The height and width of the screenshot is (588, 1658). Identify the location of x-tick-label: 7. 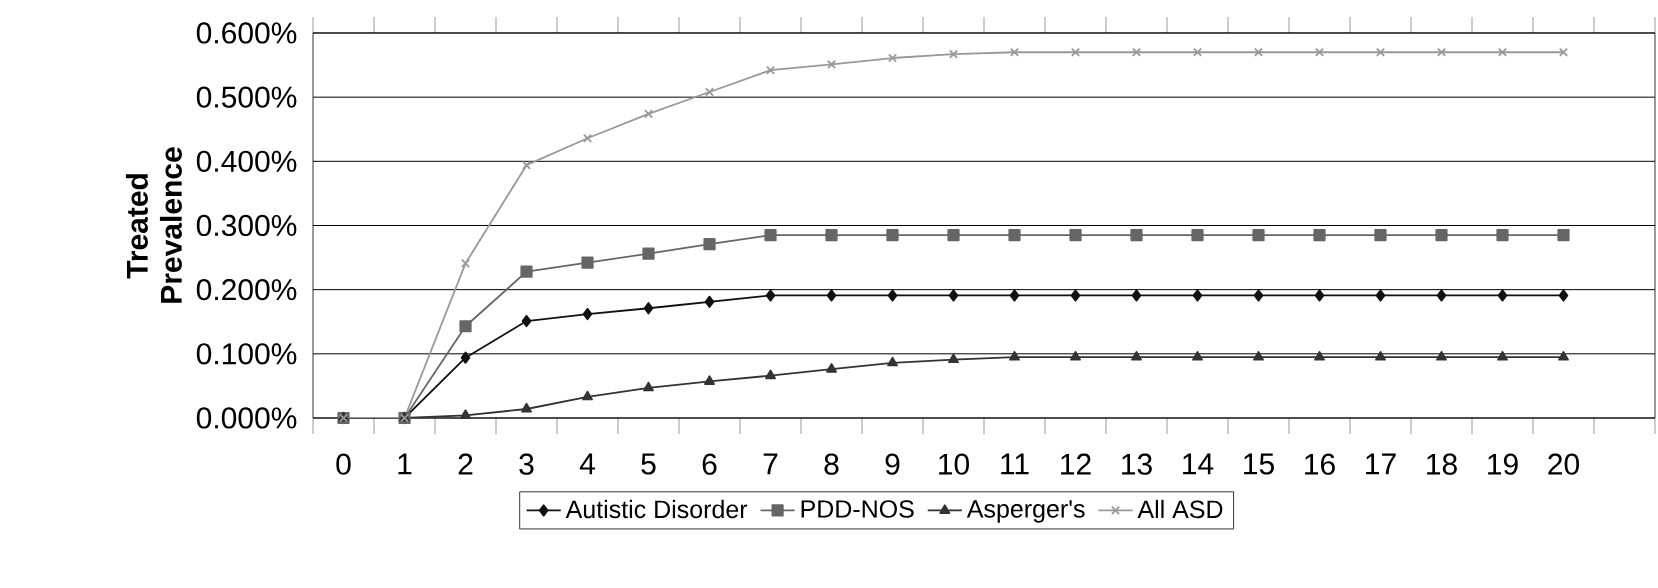
(770, 464).